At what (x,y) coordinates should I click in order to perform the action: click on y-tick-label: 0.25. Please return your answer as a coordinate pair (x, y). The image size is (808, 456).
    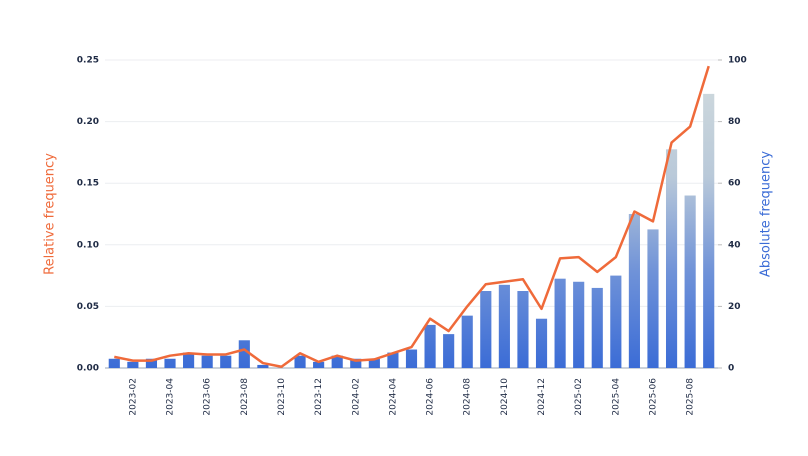
    Looking at the image, I should click on (88, 61).